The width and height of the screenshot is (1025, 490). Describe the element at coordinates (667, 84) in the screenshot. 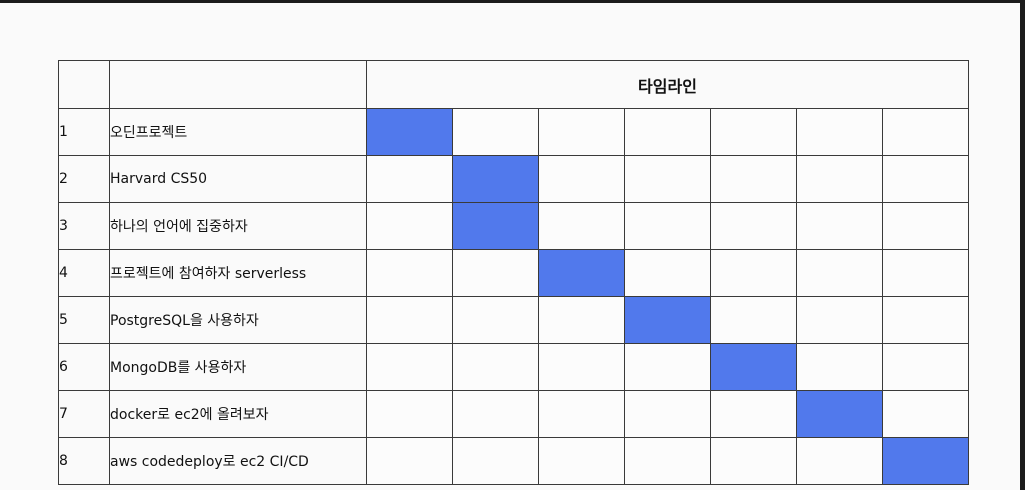

I see `timeline-header: 타임라인` at that location.